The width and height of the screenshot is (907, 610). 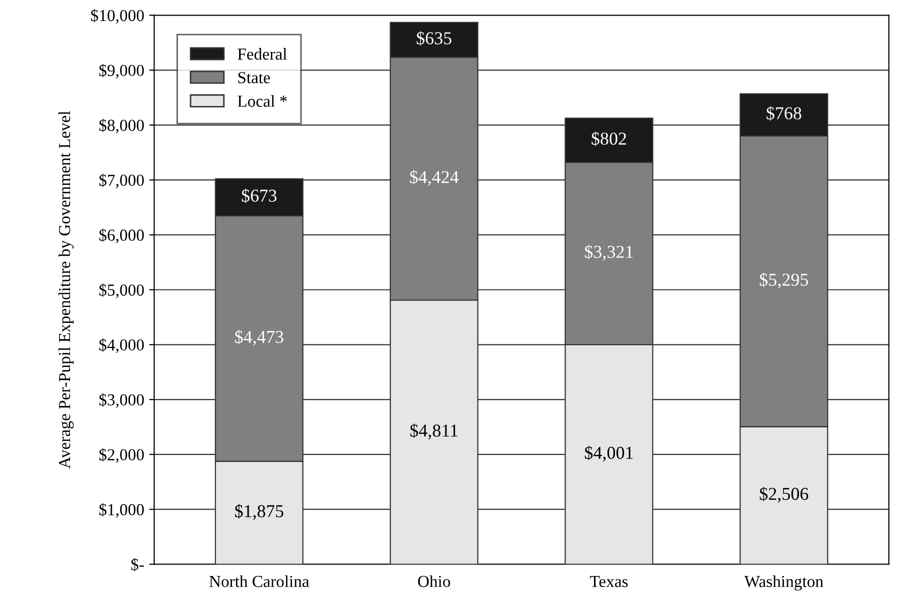 I want to click on y-tick-label: $7,000, so click(x=121, y=181).